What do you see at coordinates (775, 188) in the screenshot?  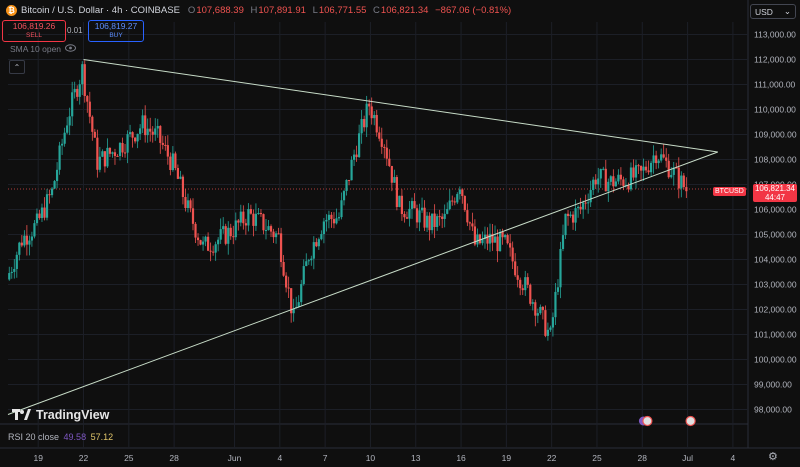 I see `last-price: 106,821.34` at bounding box center [775, 188].